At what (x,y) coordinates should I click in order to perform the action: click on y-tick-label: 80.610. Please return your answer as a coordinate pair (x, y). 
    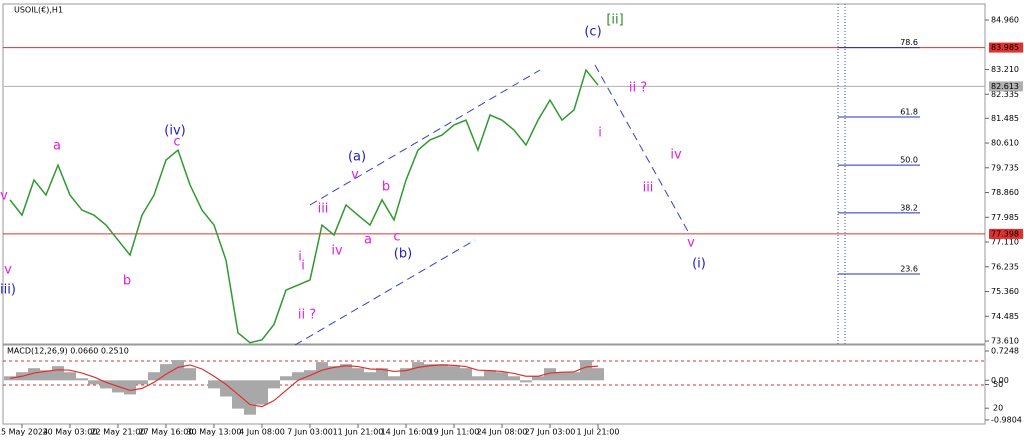
    Looking at the image, I should click on (1005, 143).